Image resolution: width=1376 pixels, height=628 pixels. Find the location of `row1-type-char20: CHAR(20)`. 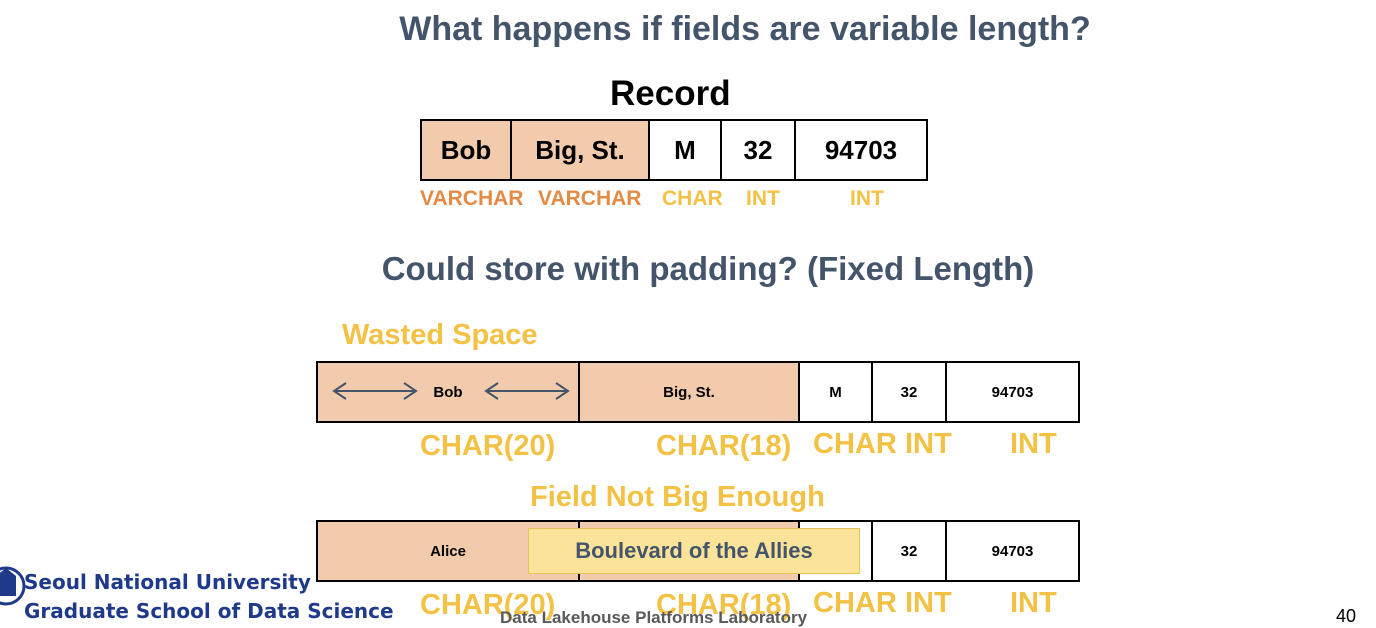

row1-type-char20: CHAR(20) is located at coordinates (488, 446).